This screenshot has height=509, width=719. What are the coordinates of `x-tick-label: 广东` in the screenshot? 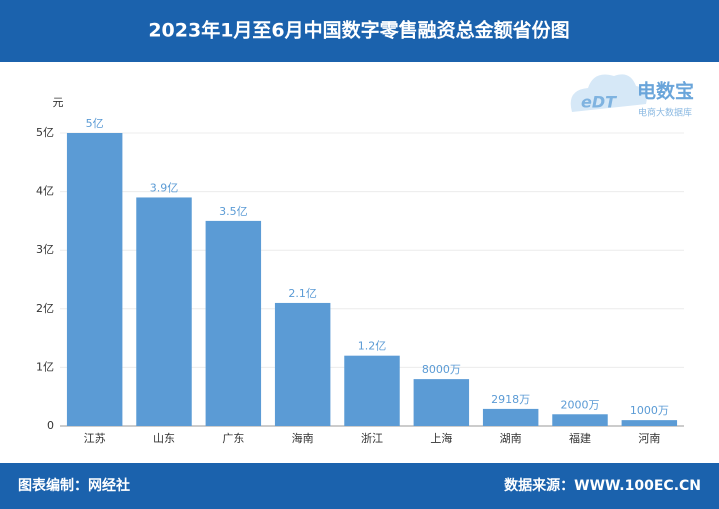 It's located at (233, 438).